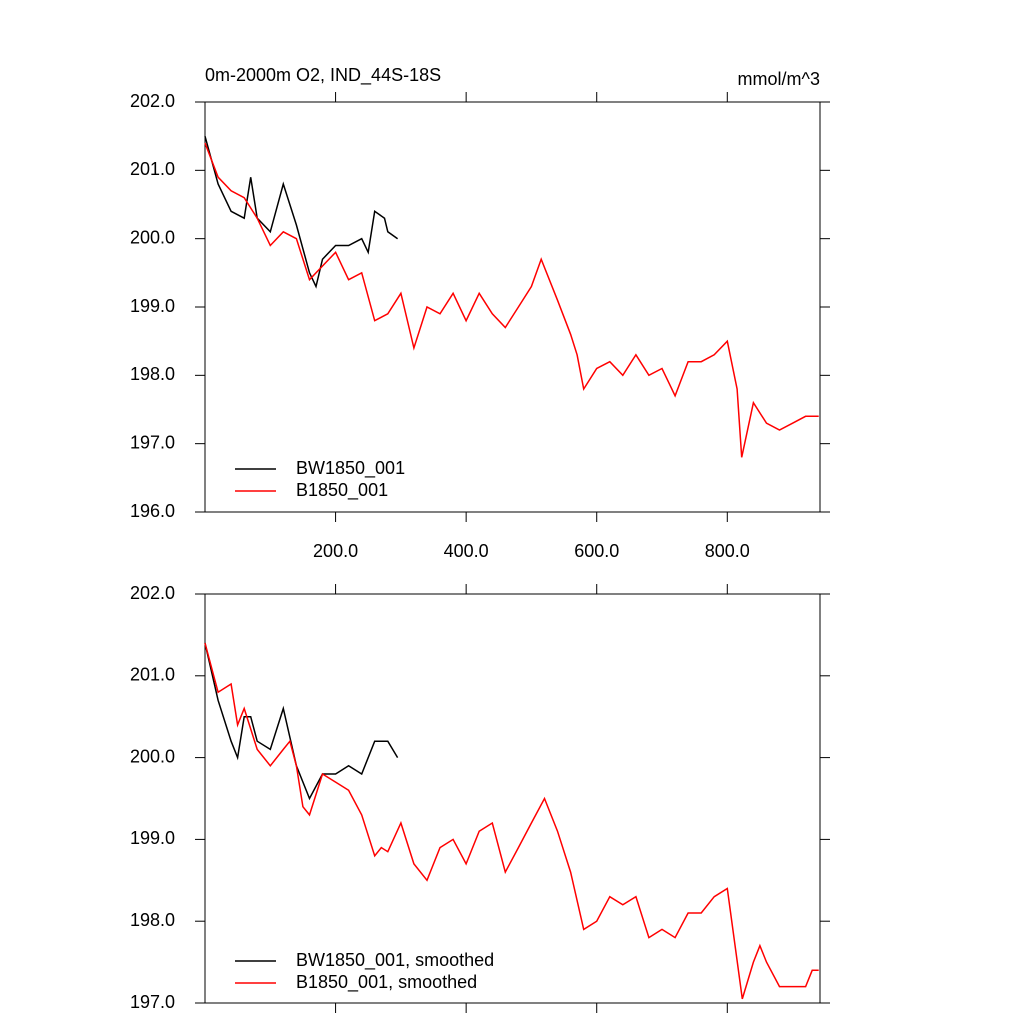 The width and height of the screenshot is (1024, 1024). What do you see at coordinates (152, 511) in the screenshot?
I see `y-tick-label: 196.0` at bounding box center [152, 511].